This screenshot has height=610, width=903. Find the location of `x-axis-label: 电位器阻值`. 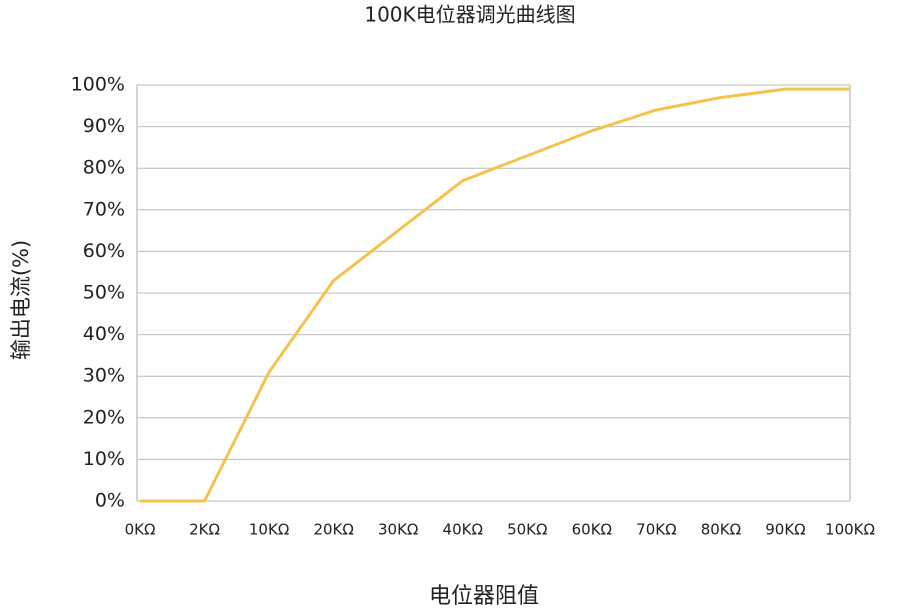

x-axis-label: 电位器阻值 is located at coordinates (484, 596).